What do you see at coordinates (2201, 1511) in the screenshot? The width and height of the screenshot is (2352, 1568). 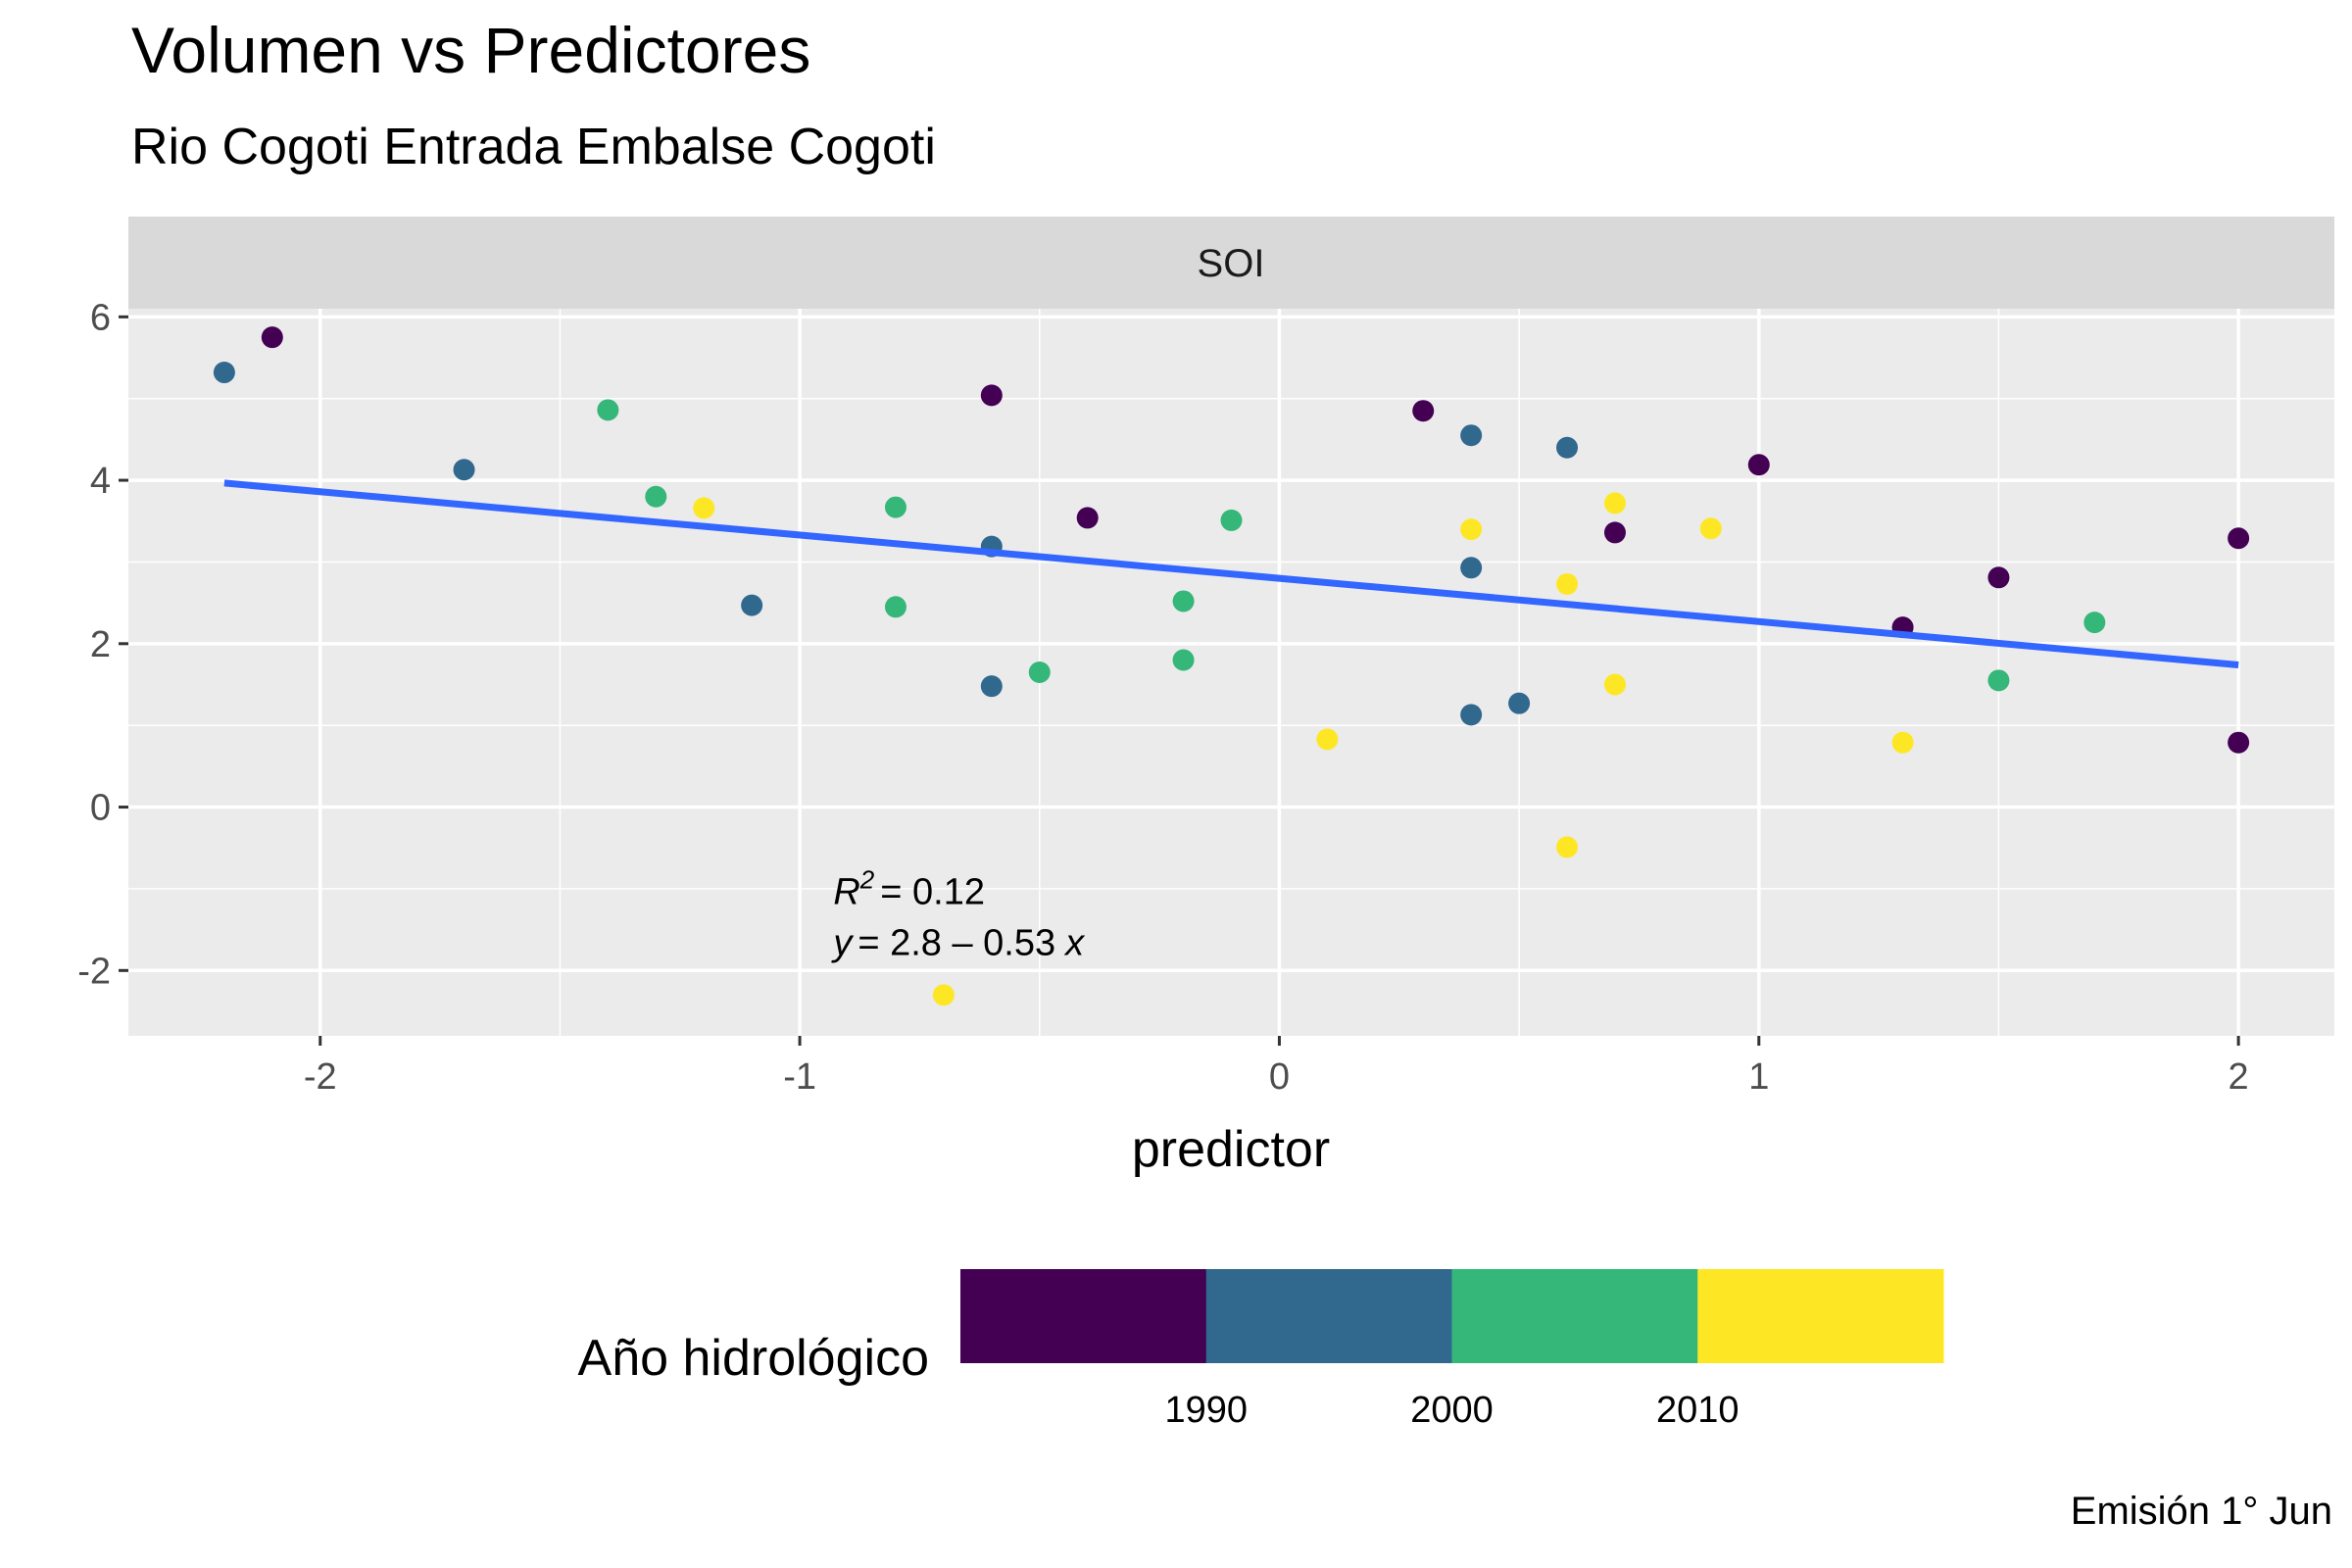 I see `issue-caption: Emisión 1° Jun` at bounding box center [2201, 1511].